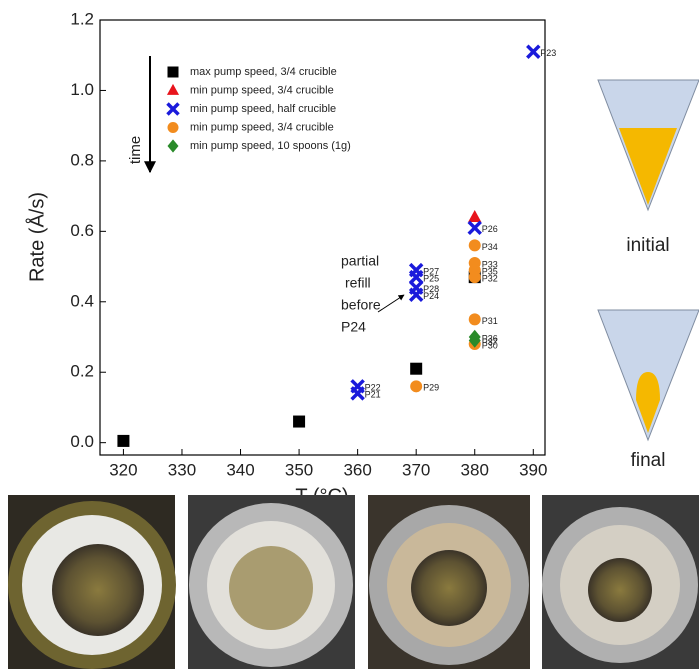  I want to click on x-tick-label: 370, so click(416, 469).